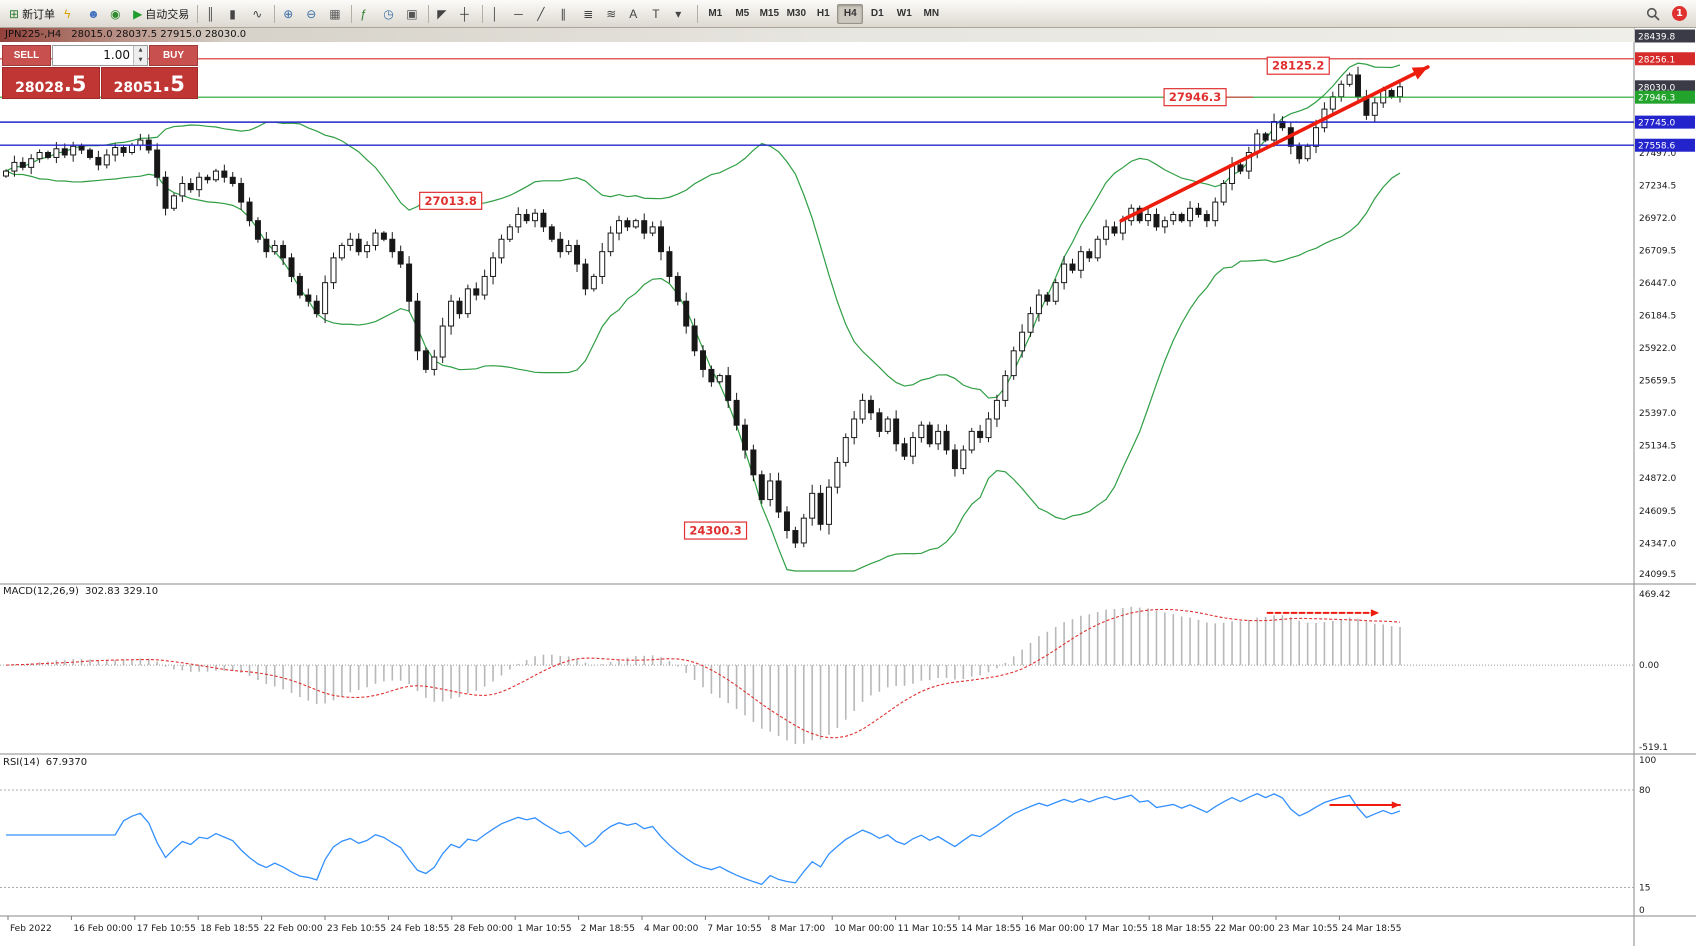 The width and height of the screenshot is (1696, 946). I want to click on time-axis-label: 22 Feb 00:00, so click(293, 929).